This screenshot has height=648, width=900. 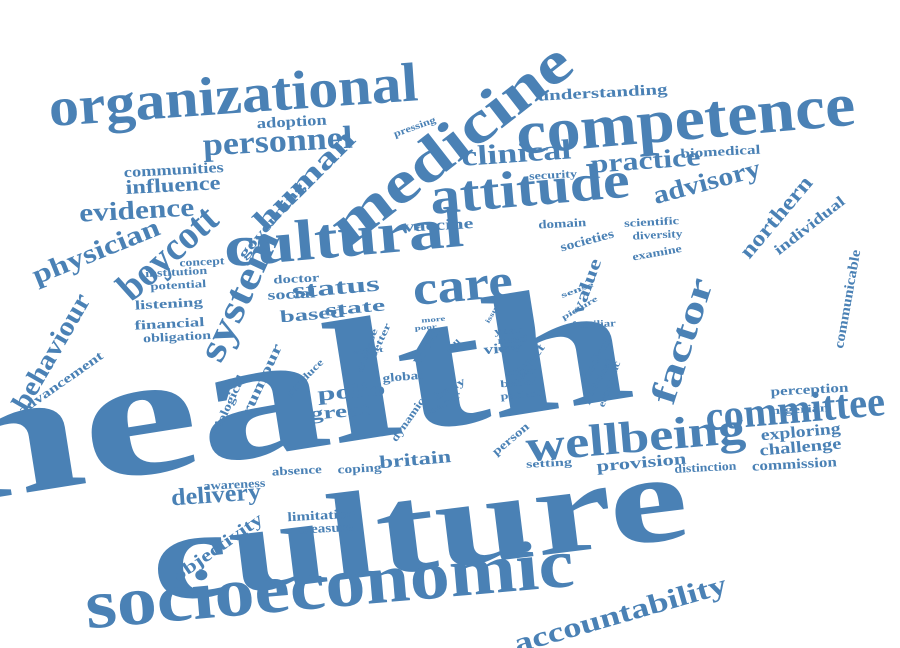 I want to click on word-global: global, so click(x=402, y=376).